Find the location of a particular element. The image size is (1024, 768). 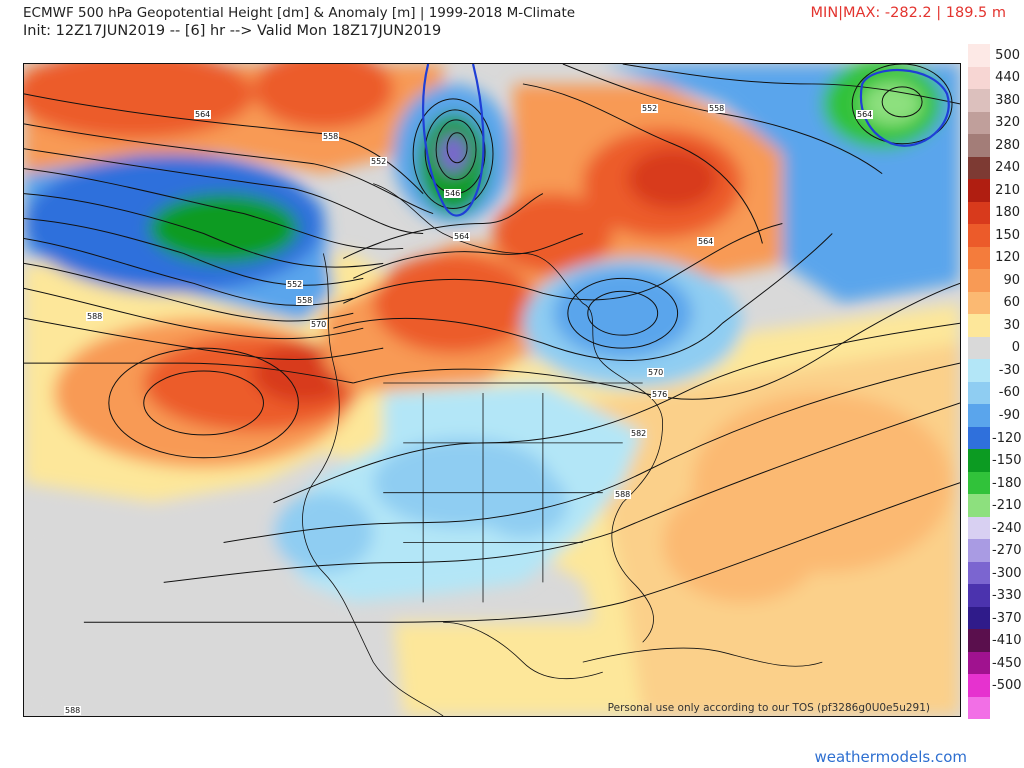

legend-label: -120 is located at coordinates (1007, 438).